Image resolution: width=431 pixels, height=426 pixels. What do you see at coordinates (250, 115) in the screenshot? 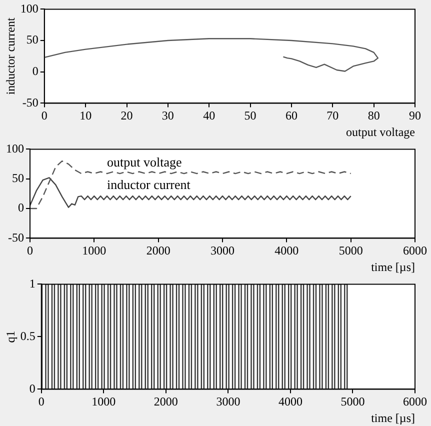
I see `x-tick-label: 50` at bounding box center [250, 115].